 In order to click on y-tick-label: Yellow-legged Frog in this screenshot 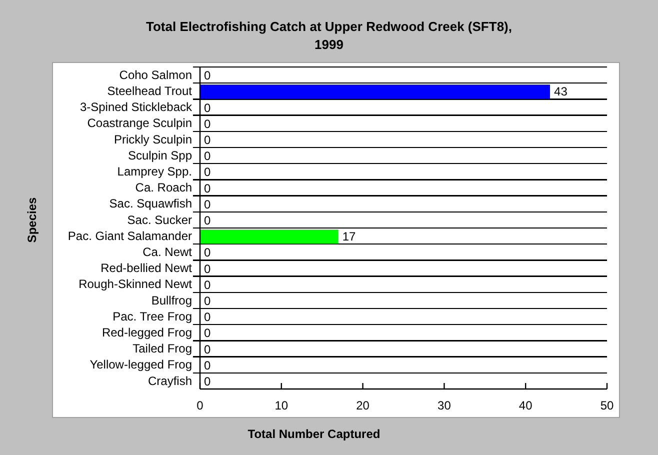, I will do `click(141, 365)`.